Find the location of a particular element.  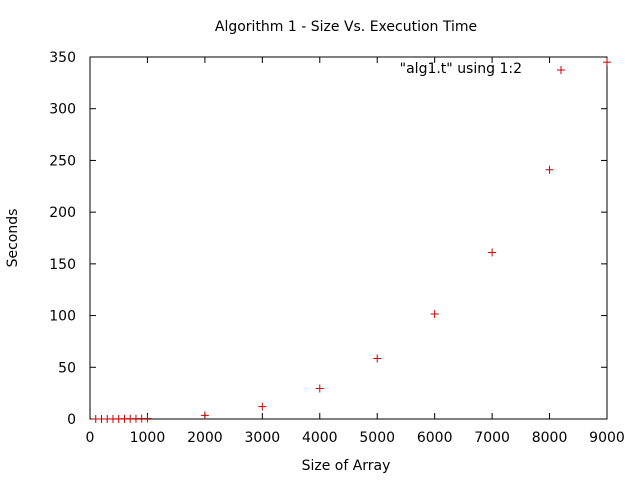

x-tick-label: 9000 is located at coordinates (607, 438).